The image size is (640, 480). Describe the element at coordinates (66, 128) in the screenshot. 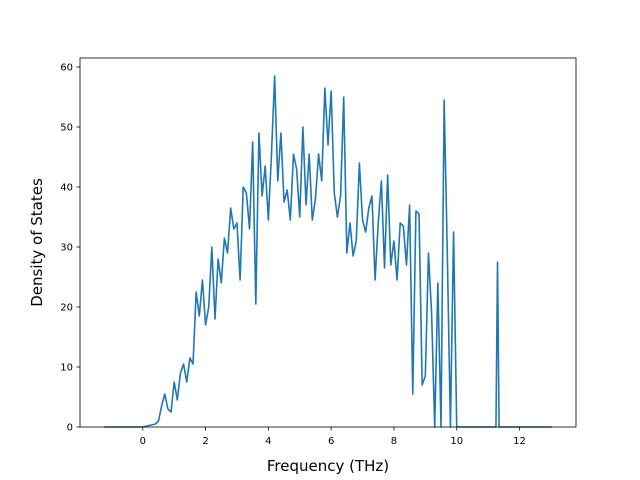

I see `y-tick-label: 50` at that location.